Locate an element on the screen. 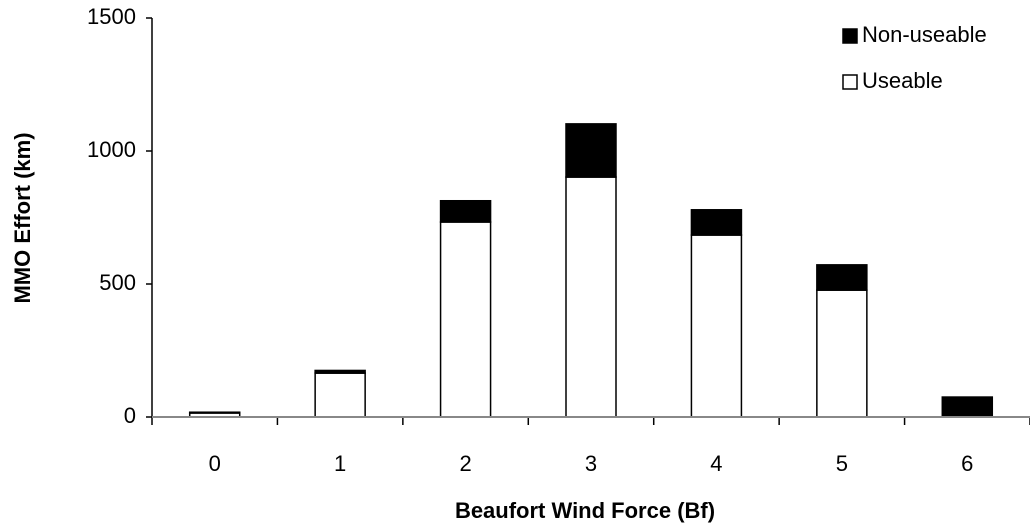 The image size is (1030, 529). y-axis-title: MMO Effort (km) is located at coordinates (22, 217).